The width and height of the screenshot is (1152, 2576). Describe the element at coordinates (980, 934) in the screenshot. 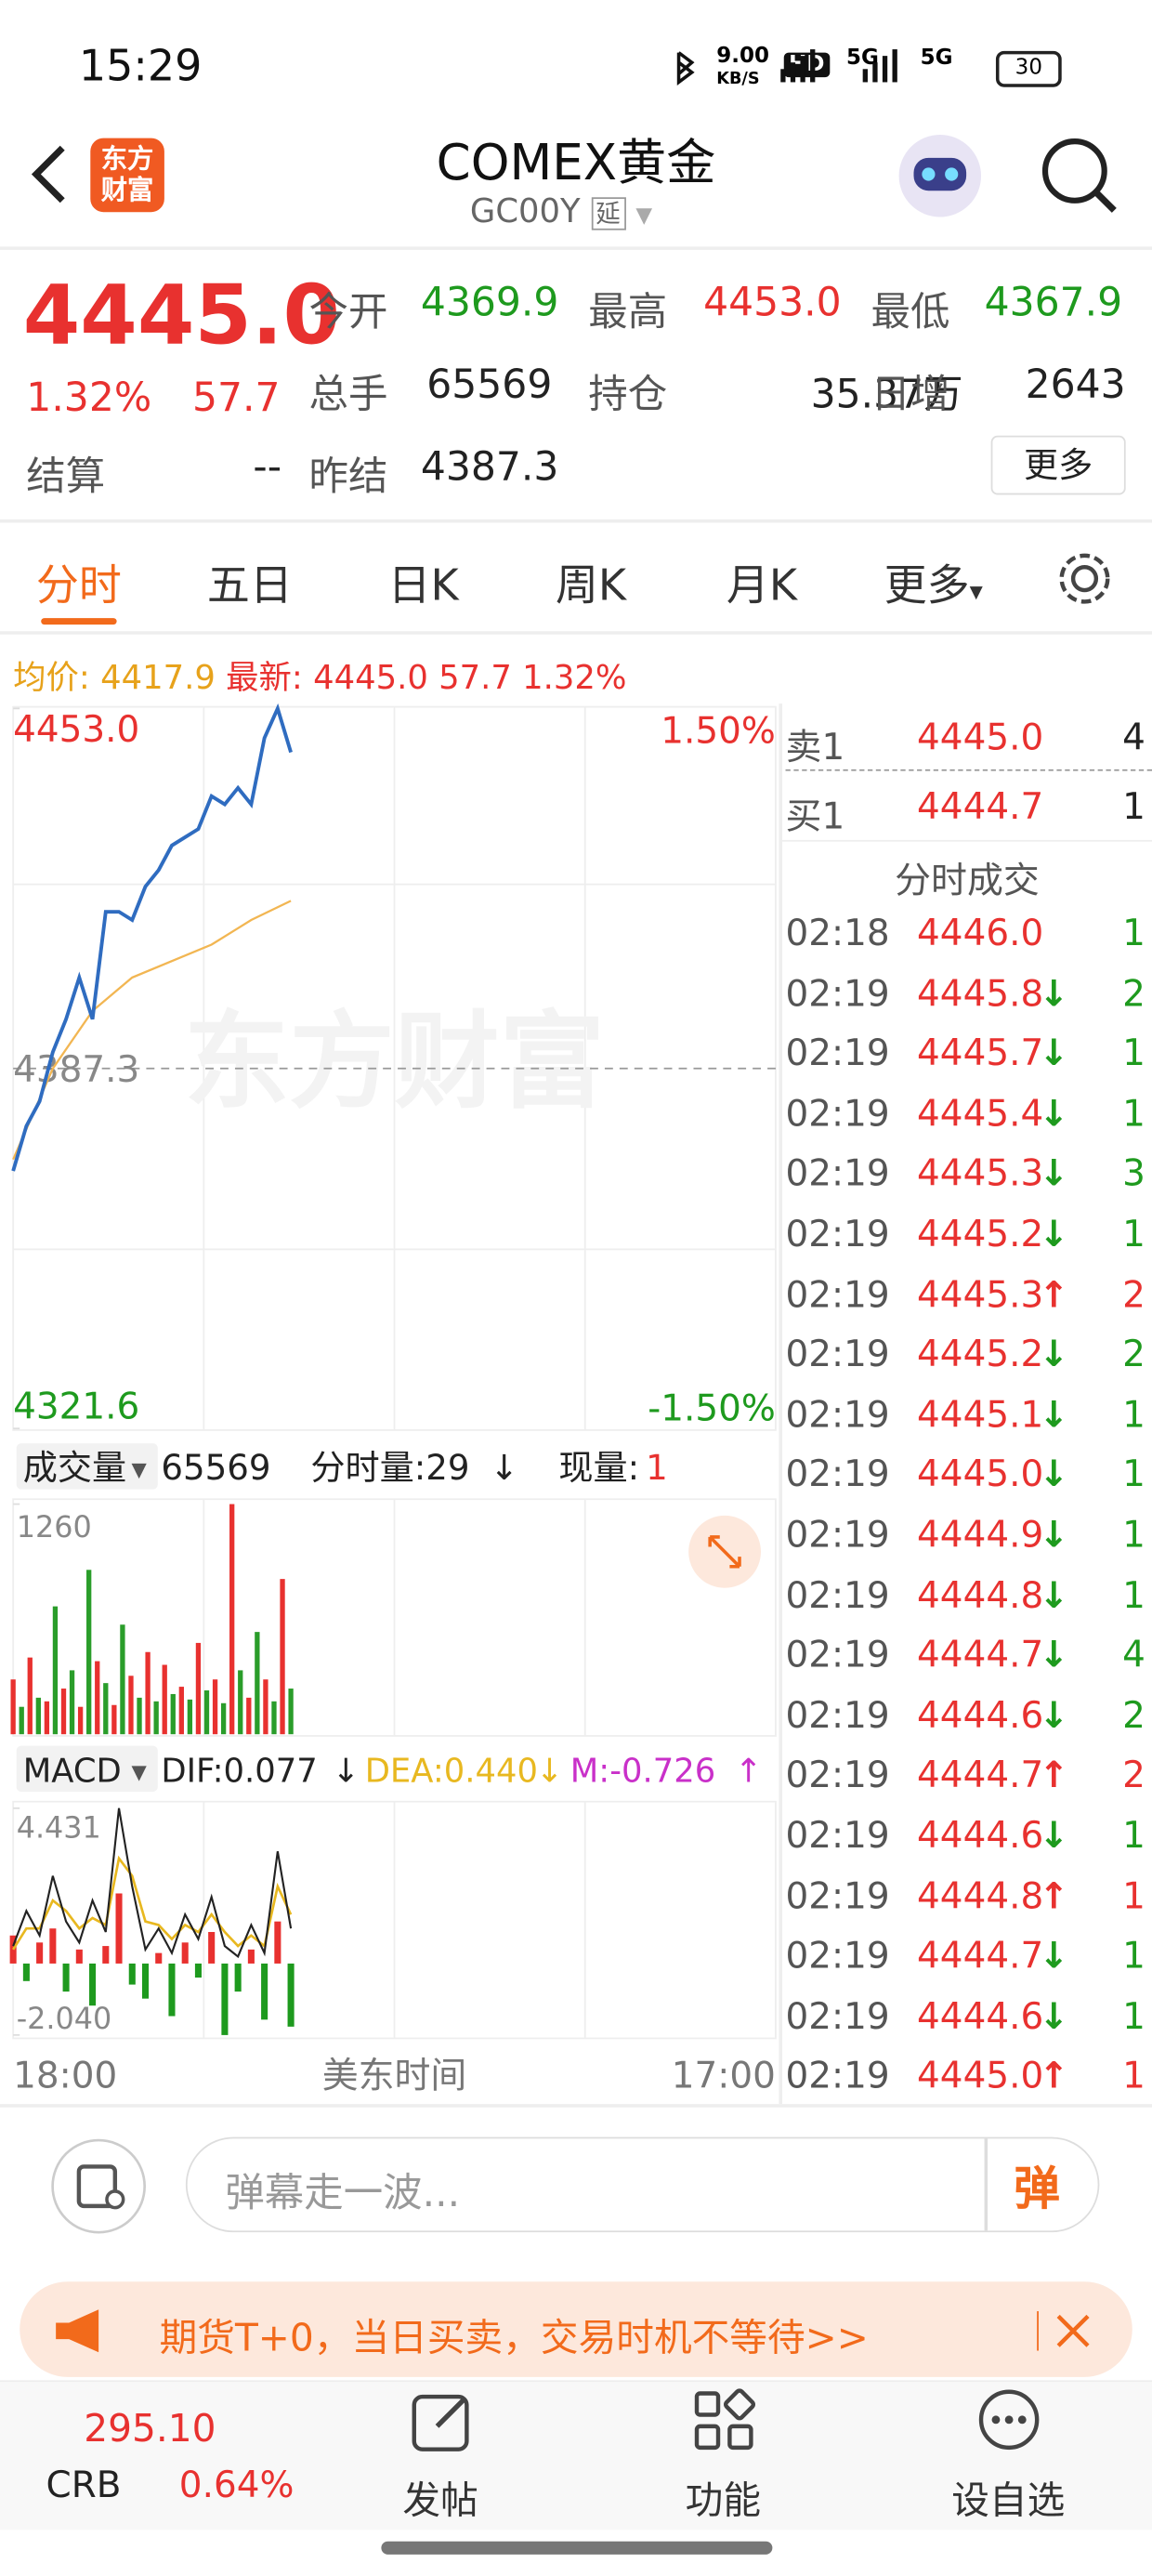

I see `trade-price: 4446.0` at that location.